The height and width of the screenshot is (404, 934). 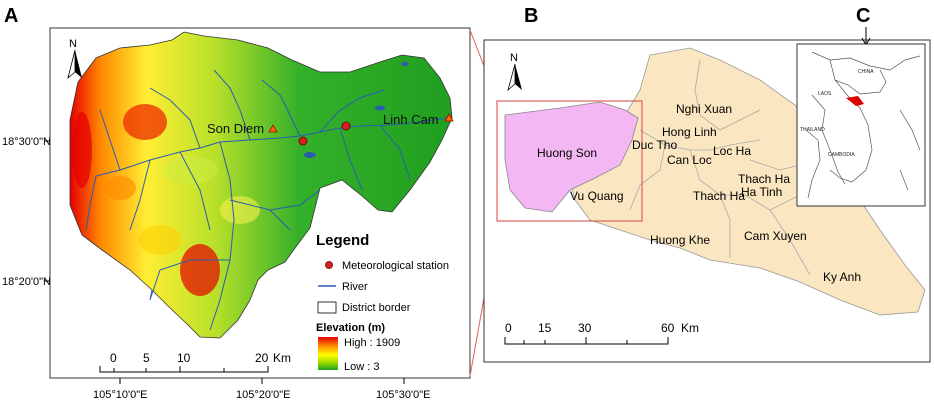 What do you see at coordinates (567, 153) in the screenshot?
I see `district-label: Huong Son` at bounding box center [567, 153].